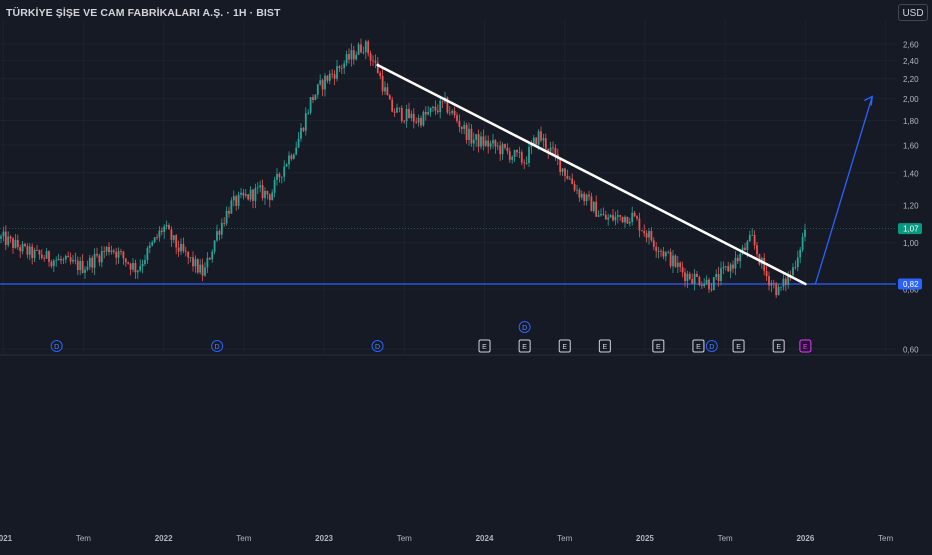 Image resolution: width=932 pixels, height=555 pixels. What do you see at coordinates (913, 12) in the screenshot?
I see `currency-button: USD` at bounding box center [913, 12].